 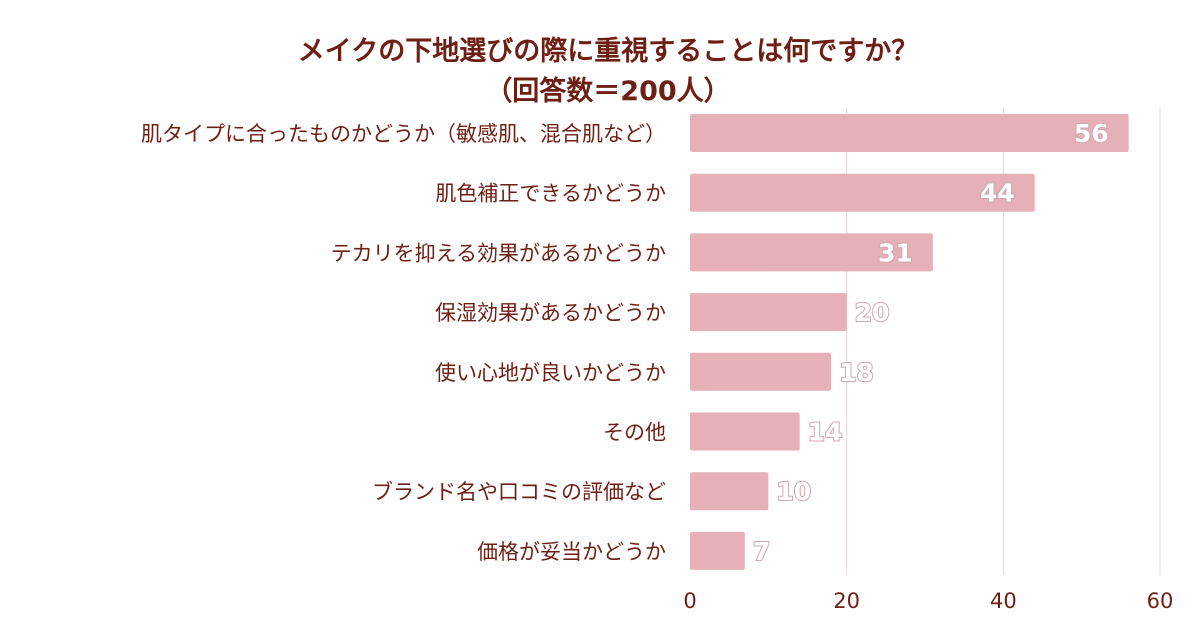 What do you see at coordinates (607, 91) in the screenshot?
I see `chart-title-line-2: （回答数＝200人）` at bounding box center [607, 91].